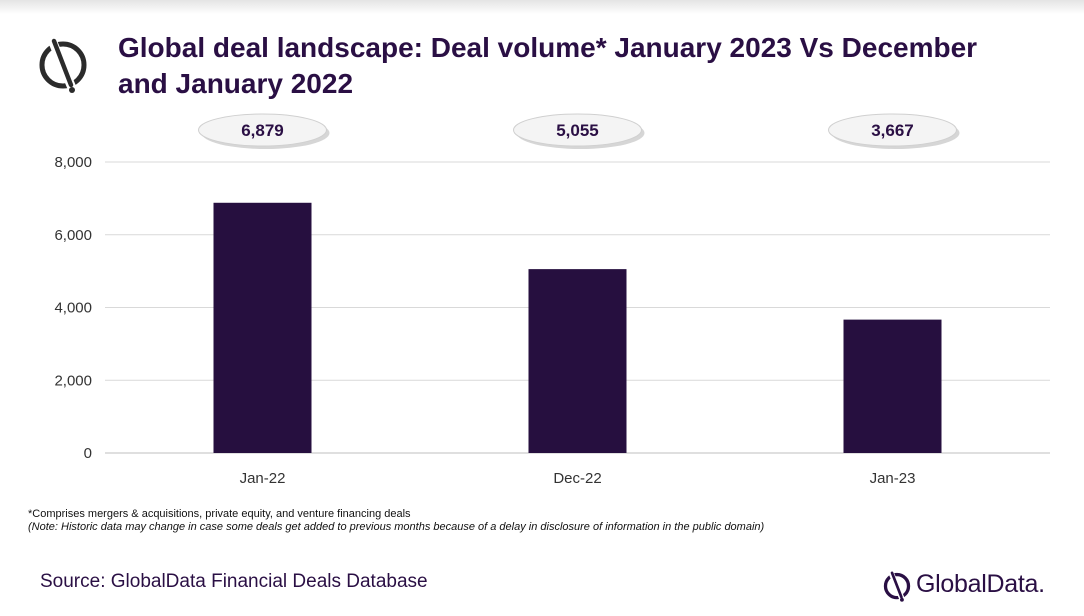 The height and width of the screenshot is (616, 1084). I want to click on y-tick-label: 6,000, so click(73, 235).